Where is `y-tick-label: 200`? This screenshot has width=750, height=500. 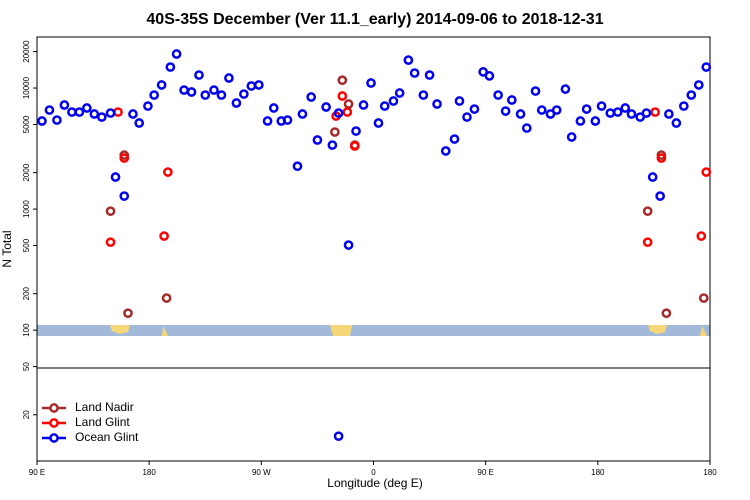
y-tick-label: 200 is located at coordinates (26, 293).